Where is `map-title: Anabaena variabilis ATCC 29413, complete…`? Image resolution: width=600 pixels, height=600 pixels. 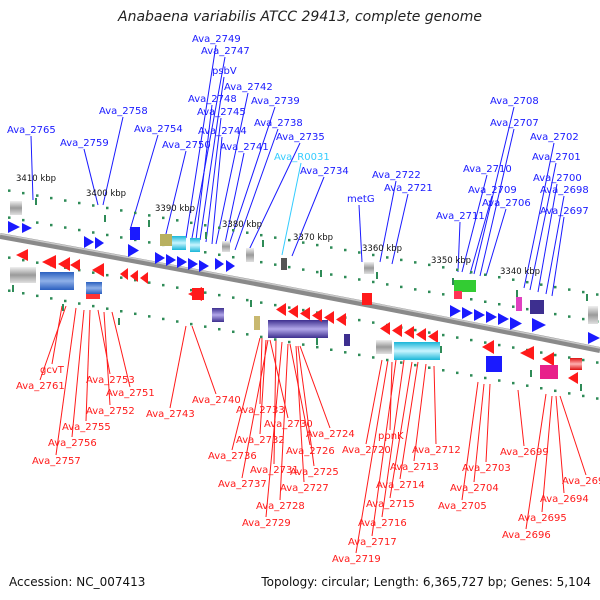 map-title: Anabaena variabilis ATCC 29413, complete… is located at coordinates (300, 17).